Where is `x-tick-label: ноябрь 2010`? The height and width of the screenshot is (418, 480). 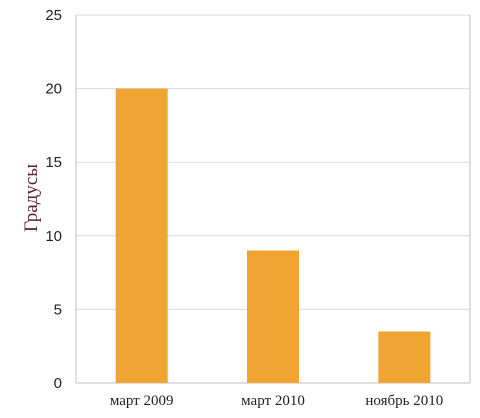 x-tick-label: ноябрь 2010 is located at coordinates (404, 401).